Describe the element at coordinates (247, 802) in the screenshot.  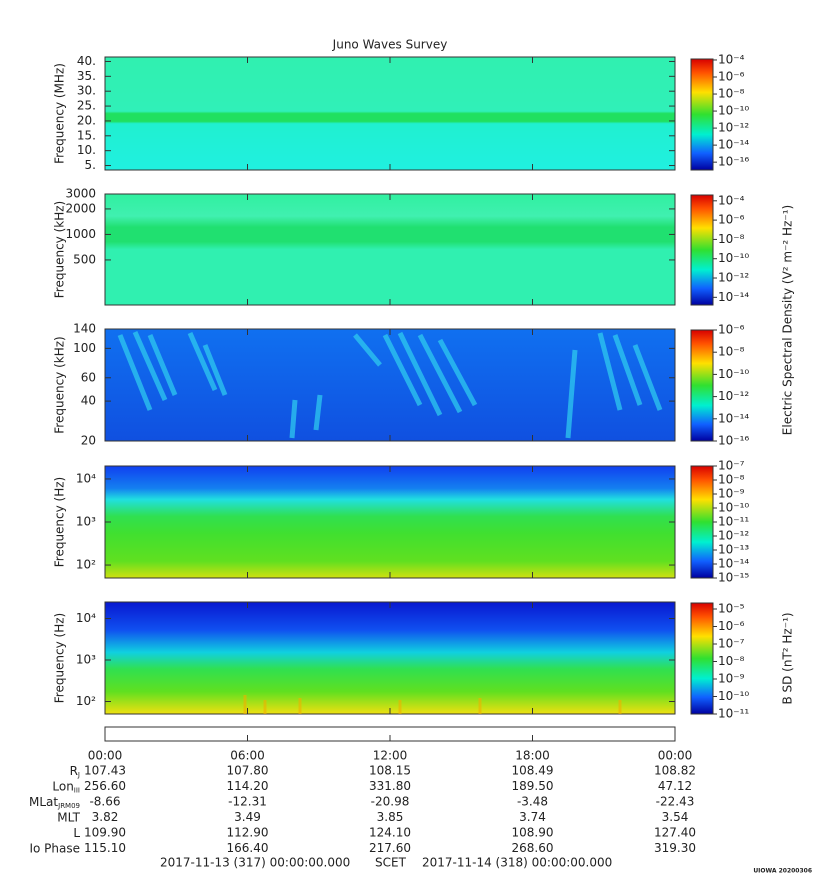
I see `ephemeris-value: -12.31` at that location.